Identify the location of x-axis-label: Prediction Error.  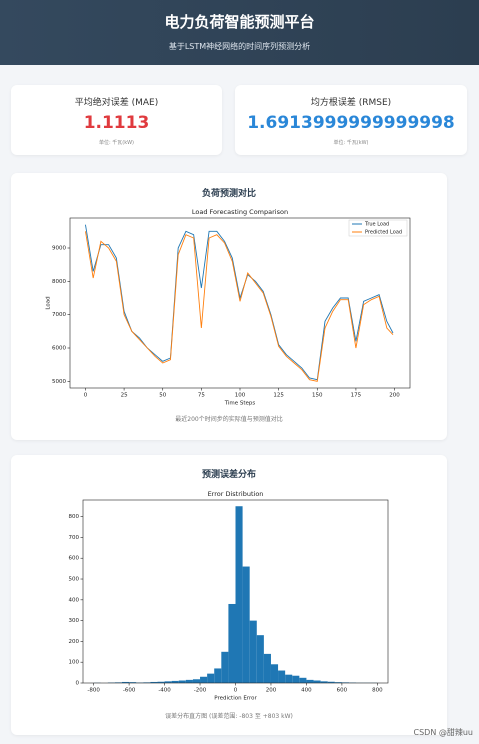
(235, 699).